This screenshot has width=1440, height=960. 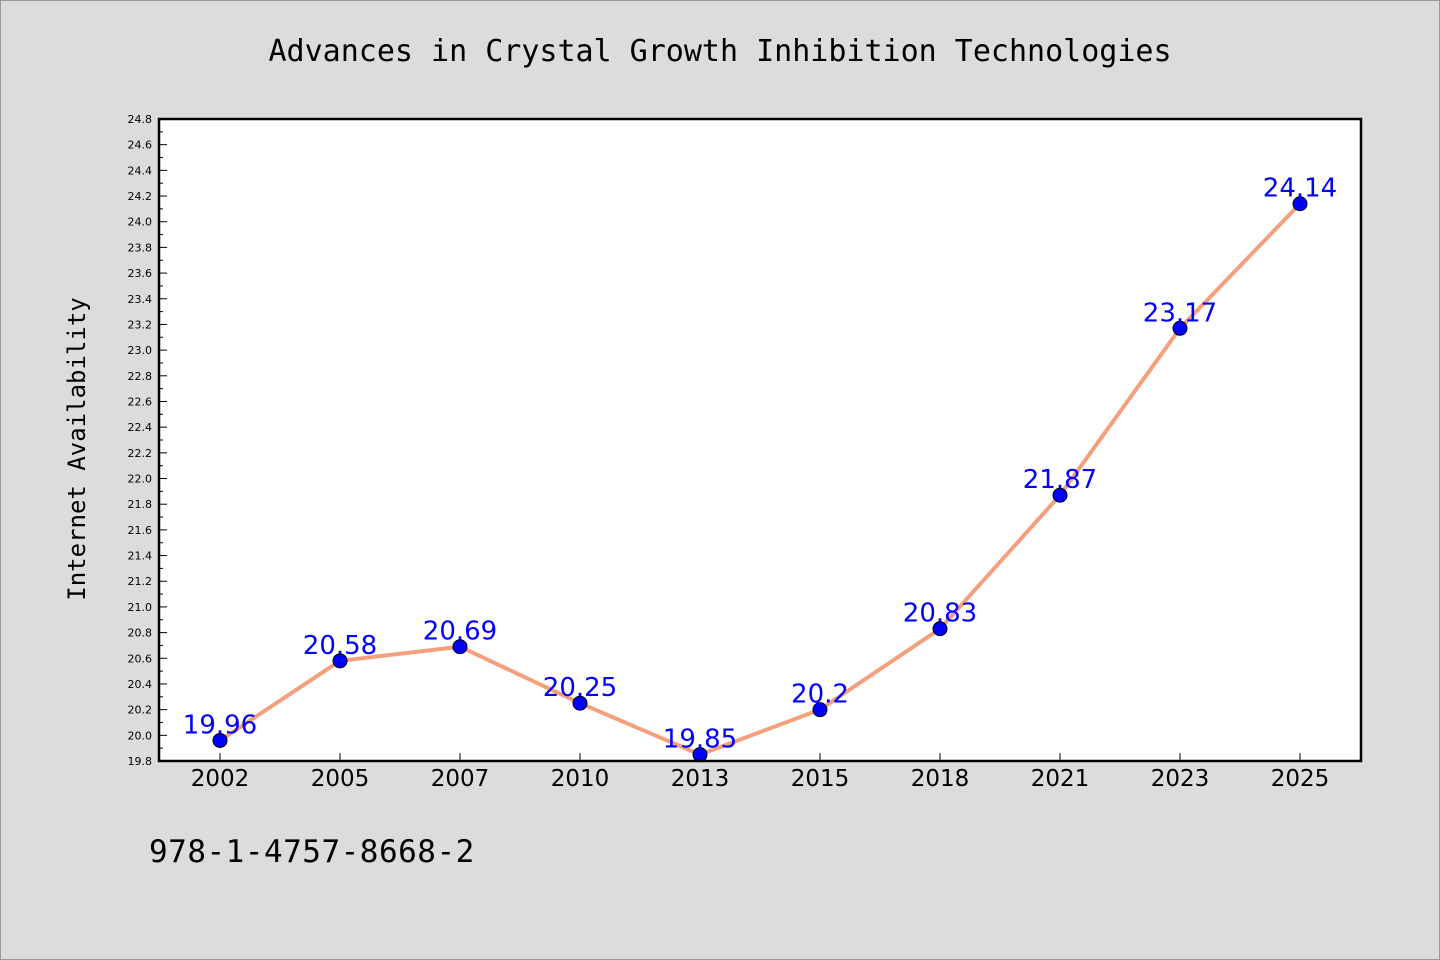 What do you see at coordinates (140, 145) in the screenshot?
I see `y-tick-label: 24.6` at bounding box center [140, 145].